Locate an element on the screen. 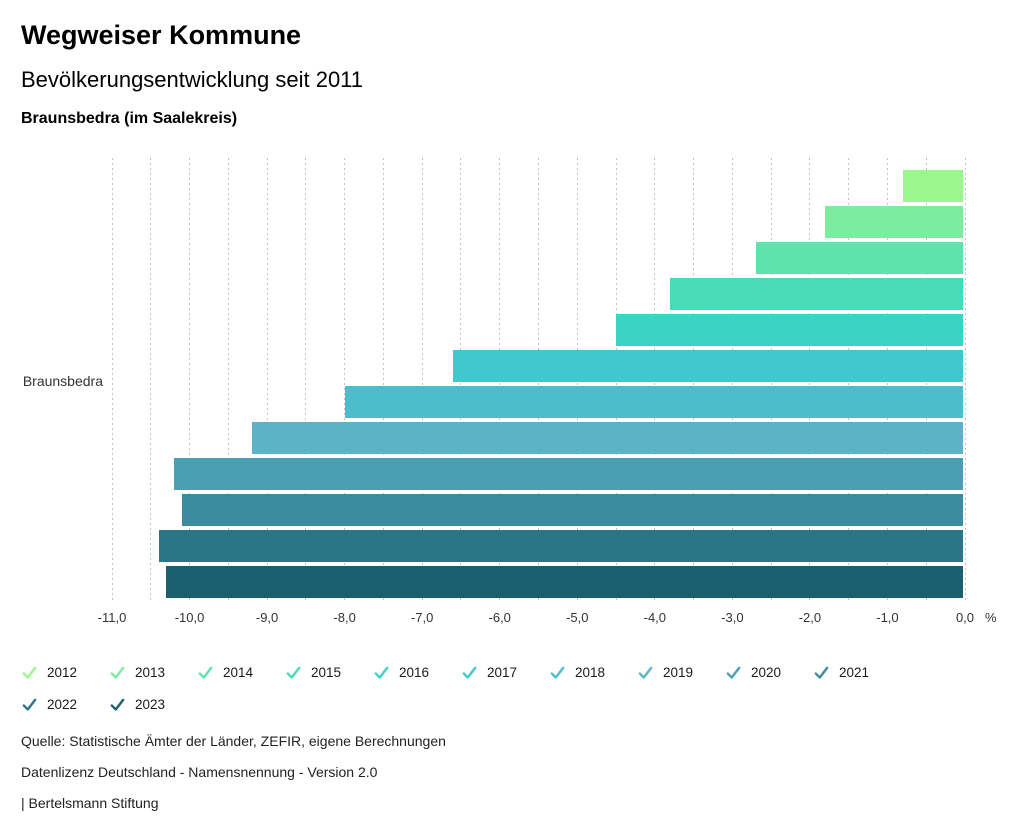 The height and width of the screenshot is (835, 1024). x-tick-label: -3,0 is located at coordinates (732, 617).